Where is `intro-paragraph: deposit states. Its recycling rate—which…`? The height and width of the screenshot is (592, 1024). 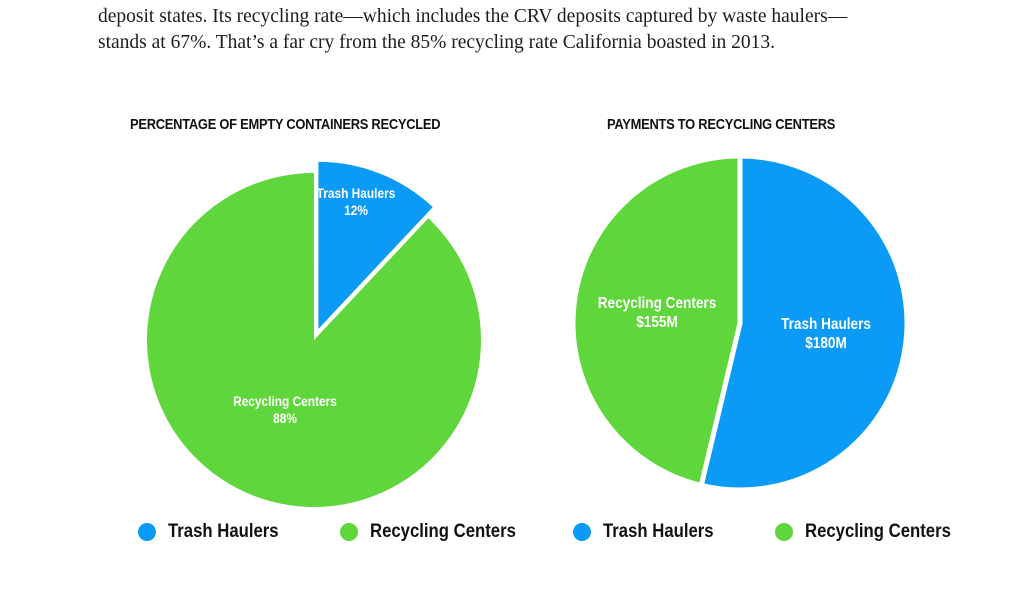 intro-paragraph: deposit states. Its recycling rate—which… is located at coordinates (538, 30).